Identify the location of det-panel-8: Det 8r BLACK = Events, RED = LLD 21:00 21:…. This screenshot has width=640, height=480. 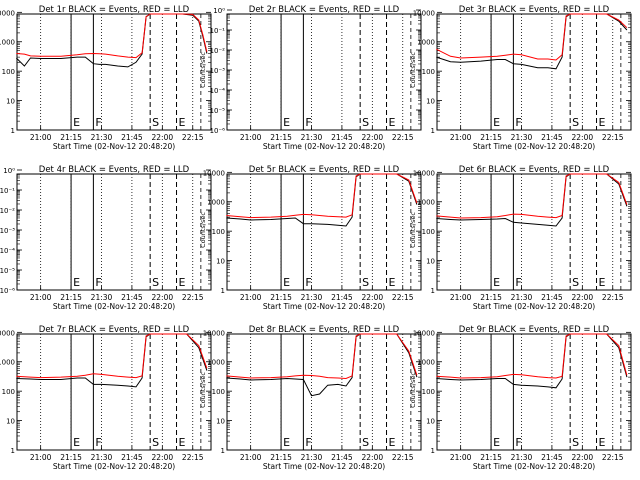
(310, 398).